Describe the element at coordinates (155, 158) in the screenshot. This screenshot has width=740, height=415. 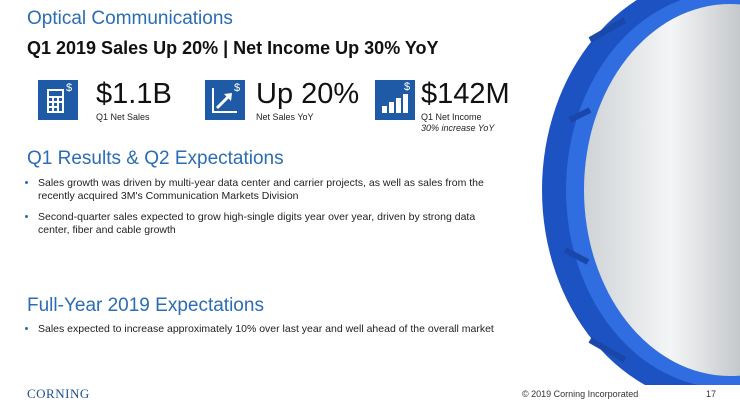
I see `section-heading: Q1 Results & Q2 Expectations` at that location.